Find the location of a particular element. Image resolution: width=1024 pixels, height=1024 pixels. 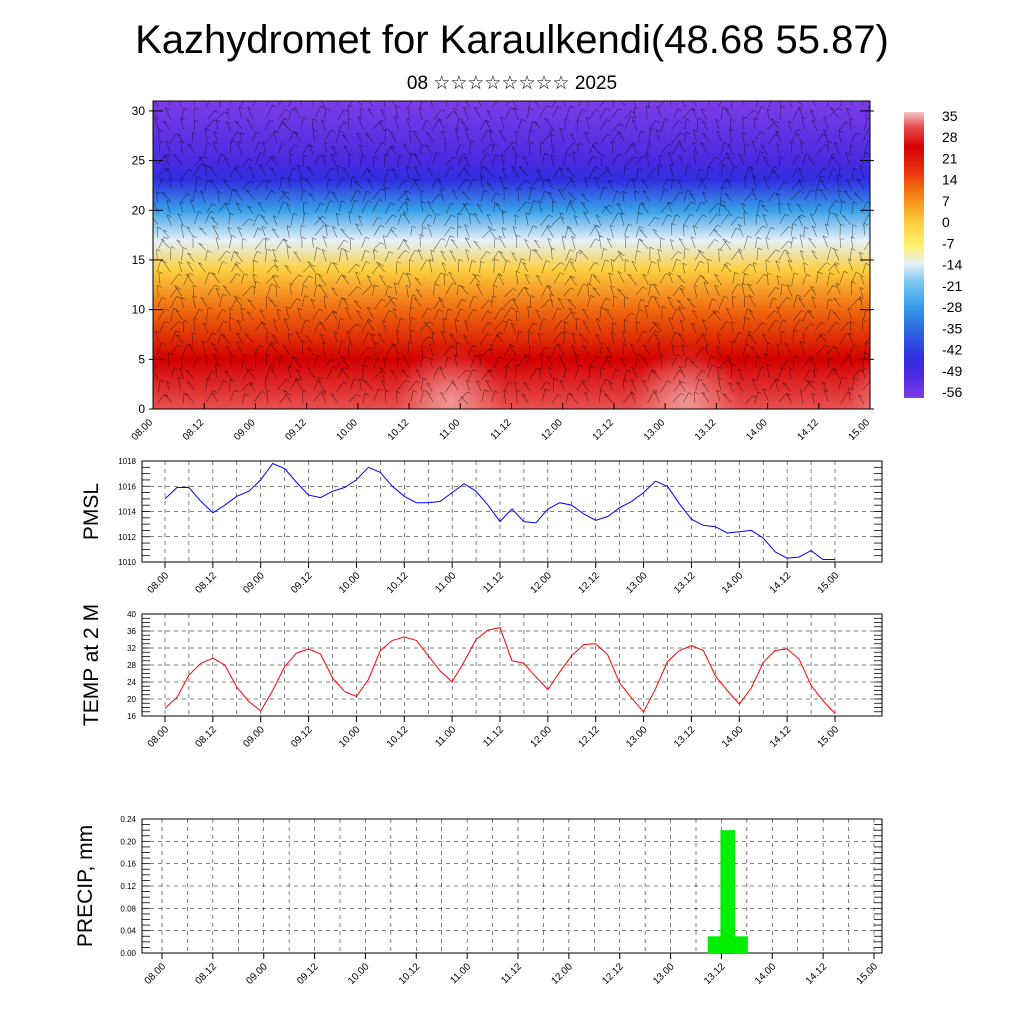

x-tick-label: 08.00 is located at coordinates (143, 430).